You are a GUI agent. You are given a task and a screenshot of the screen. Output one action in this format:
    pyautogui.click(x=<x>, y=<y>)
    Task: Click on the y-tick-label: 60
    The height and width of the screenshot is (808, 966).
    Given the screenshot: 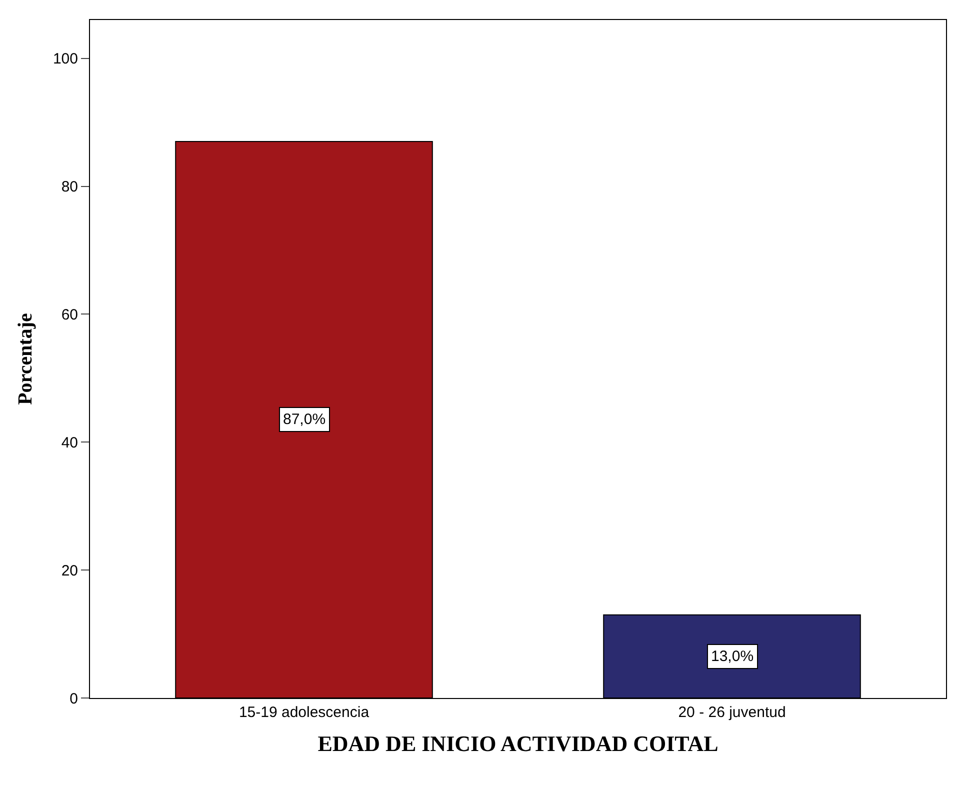 What is the action you would take?
    pyautogui.click(x=69, y=315)
    